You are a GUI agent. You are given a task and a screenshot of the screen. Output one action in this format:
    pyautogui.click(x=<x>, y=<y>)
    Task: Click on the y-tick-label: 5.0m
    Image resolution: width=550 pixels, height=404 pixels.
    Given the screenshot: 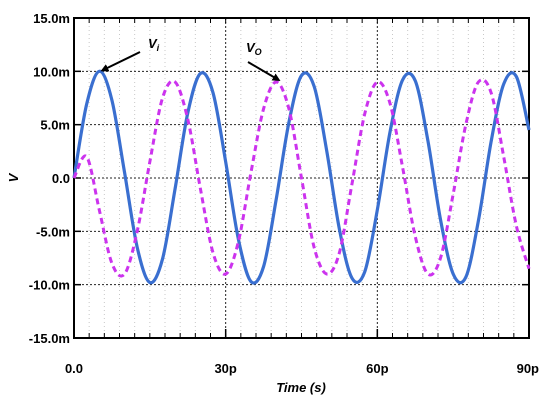 What is the action you would take?
    pyautogui.click(x=55, y=125)
    